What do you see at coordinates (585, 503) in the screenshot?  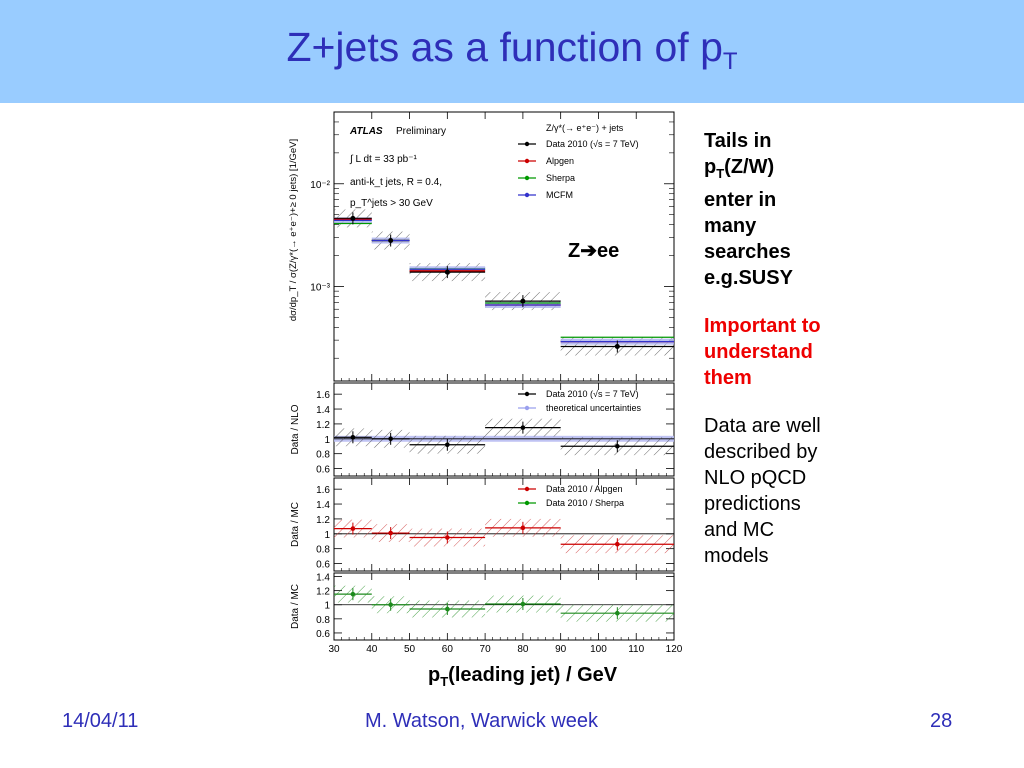 I see `legend-label: Data 2010 / Sherpa` at bounding box center [585, 503].